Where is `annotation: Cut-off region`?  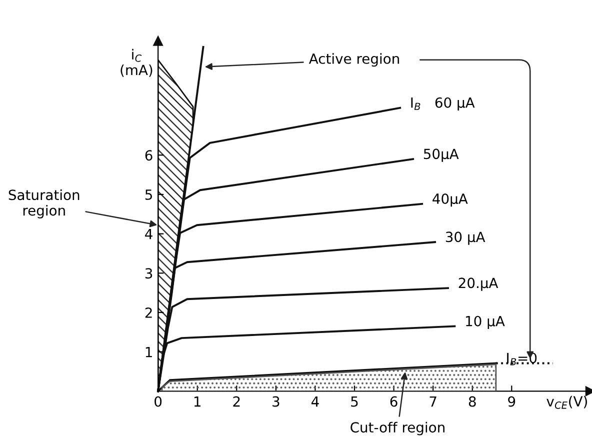 annotation: Cut-off region is located at coordinates (397, 429).